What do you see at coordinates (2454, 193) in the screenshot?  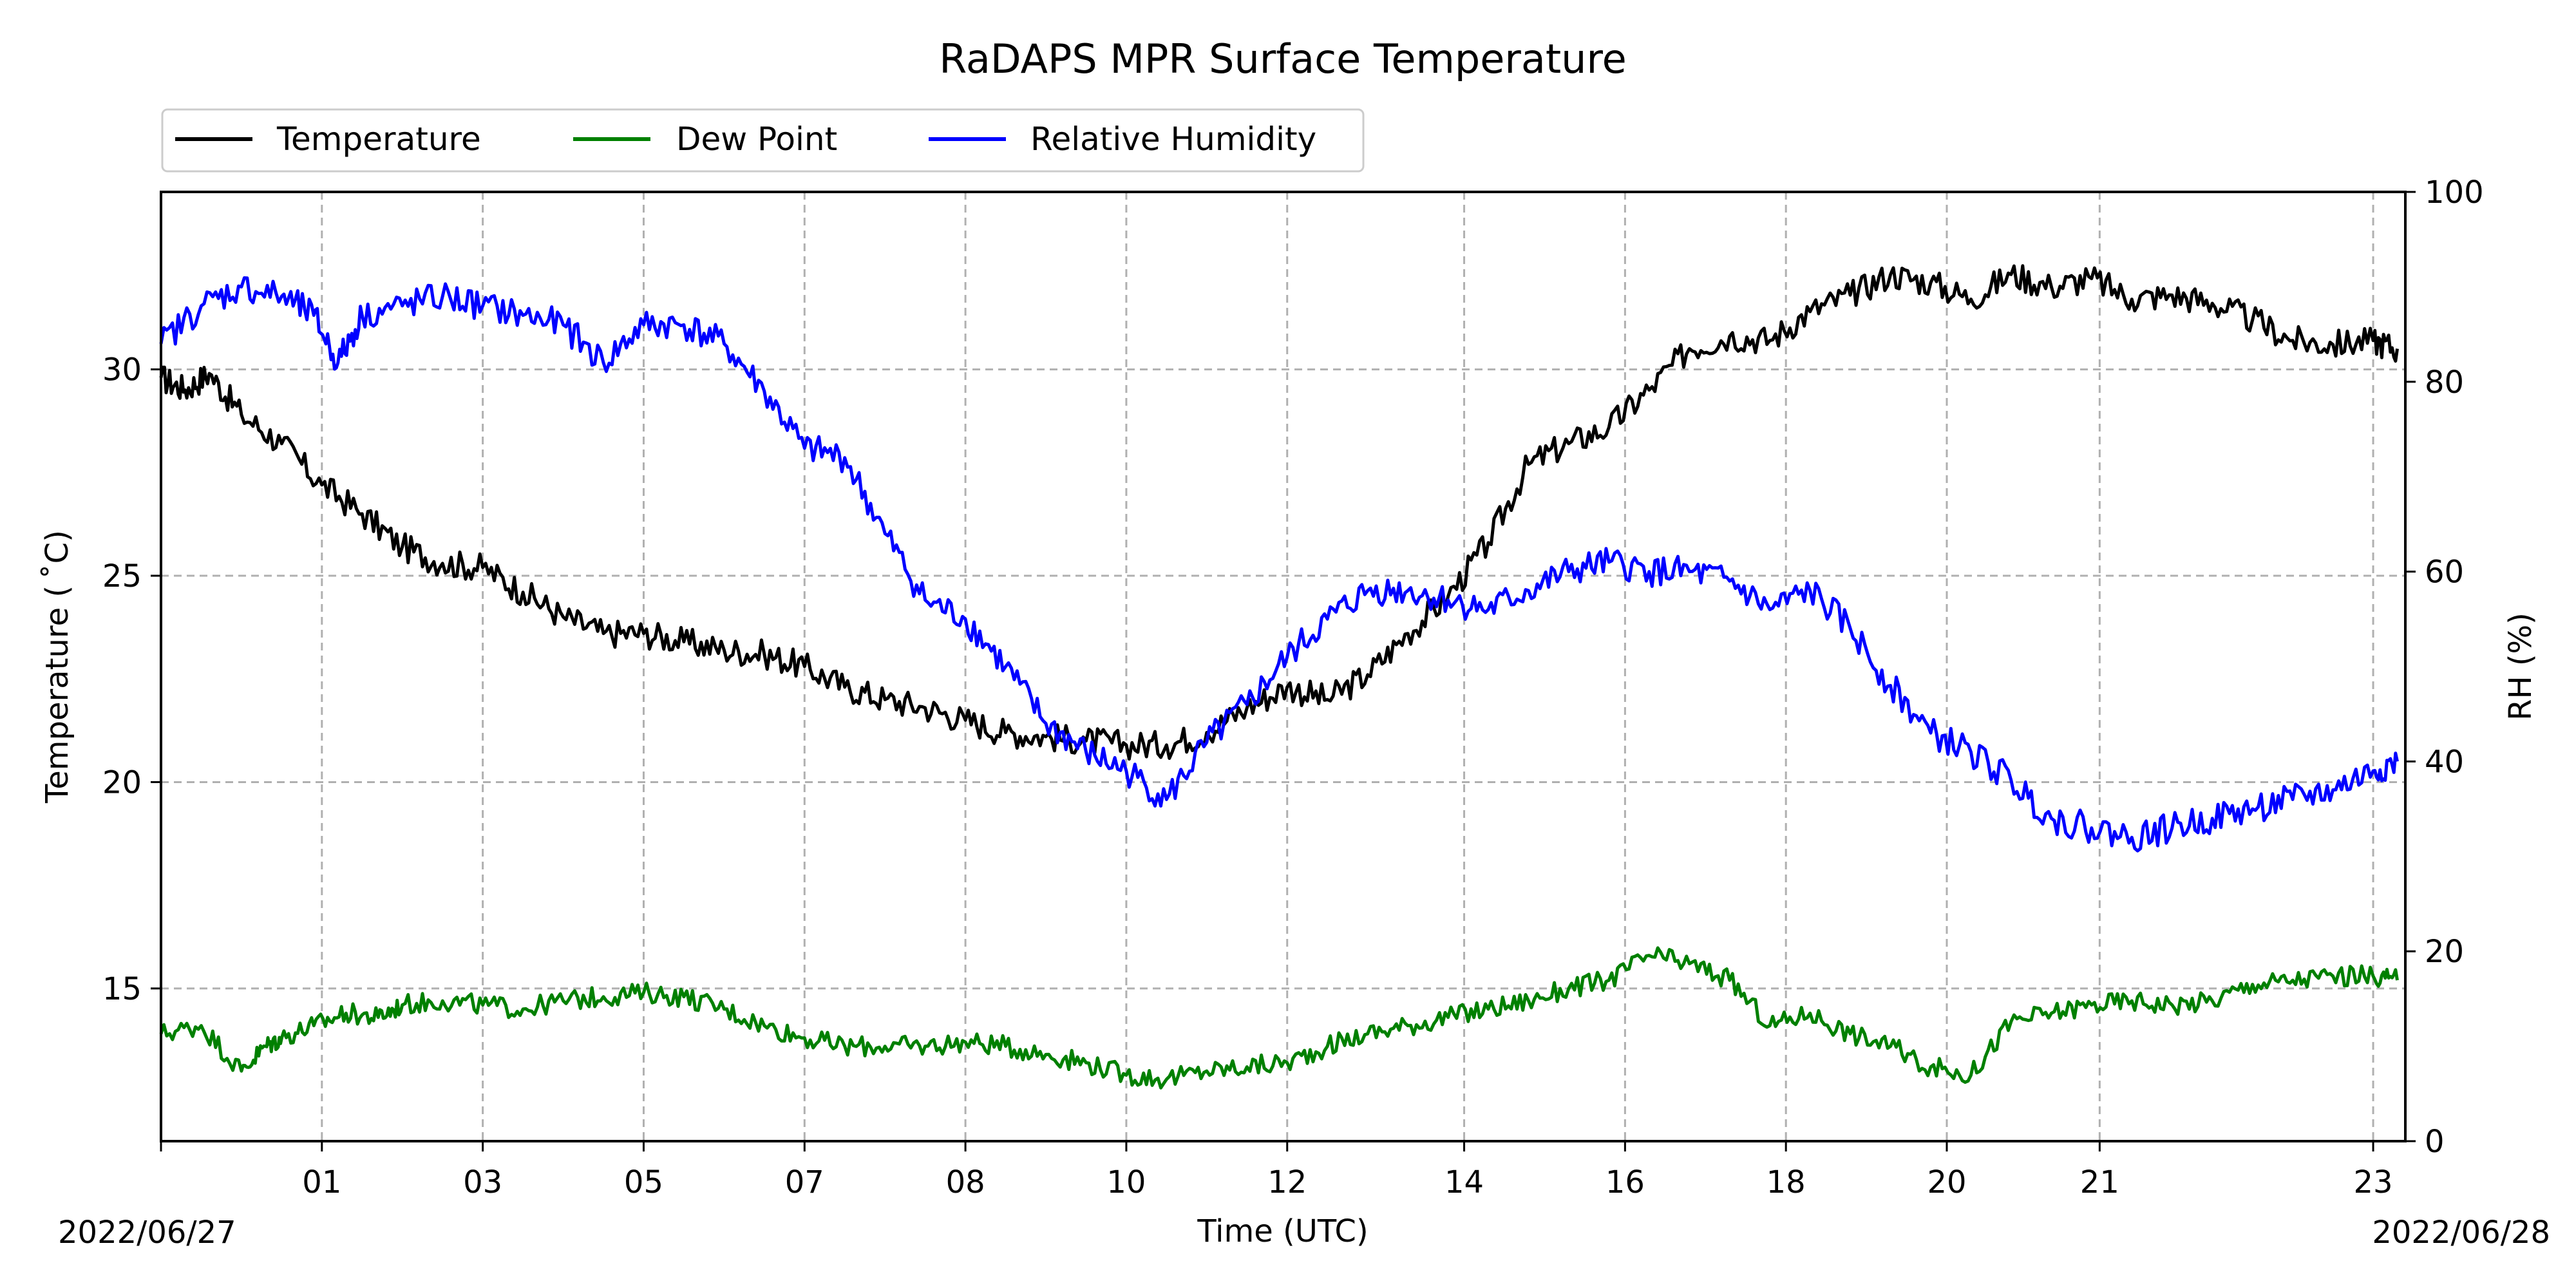 I see `y-tick-label-right: 100` at bounding box center [2454, 193].